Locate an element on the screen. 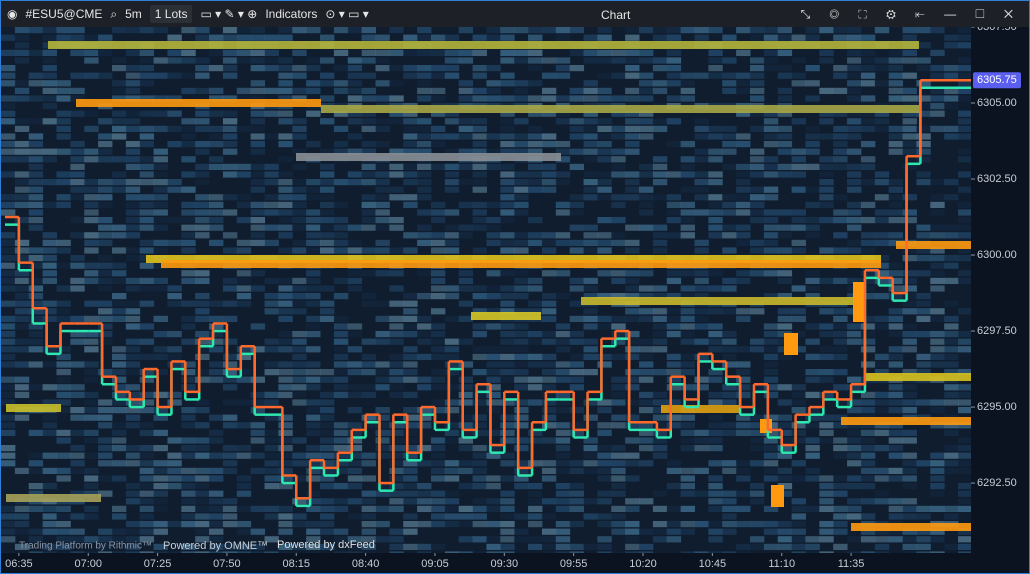 The width and height of the screenshot is (1030, 574). interval: 5m is located at coordinates (133, 14).